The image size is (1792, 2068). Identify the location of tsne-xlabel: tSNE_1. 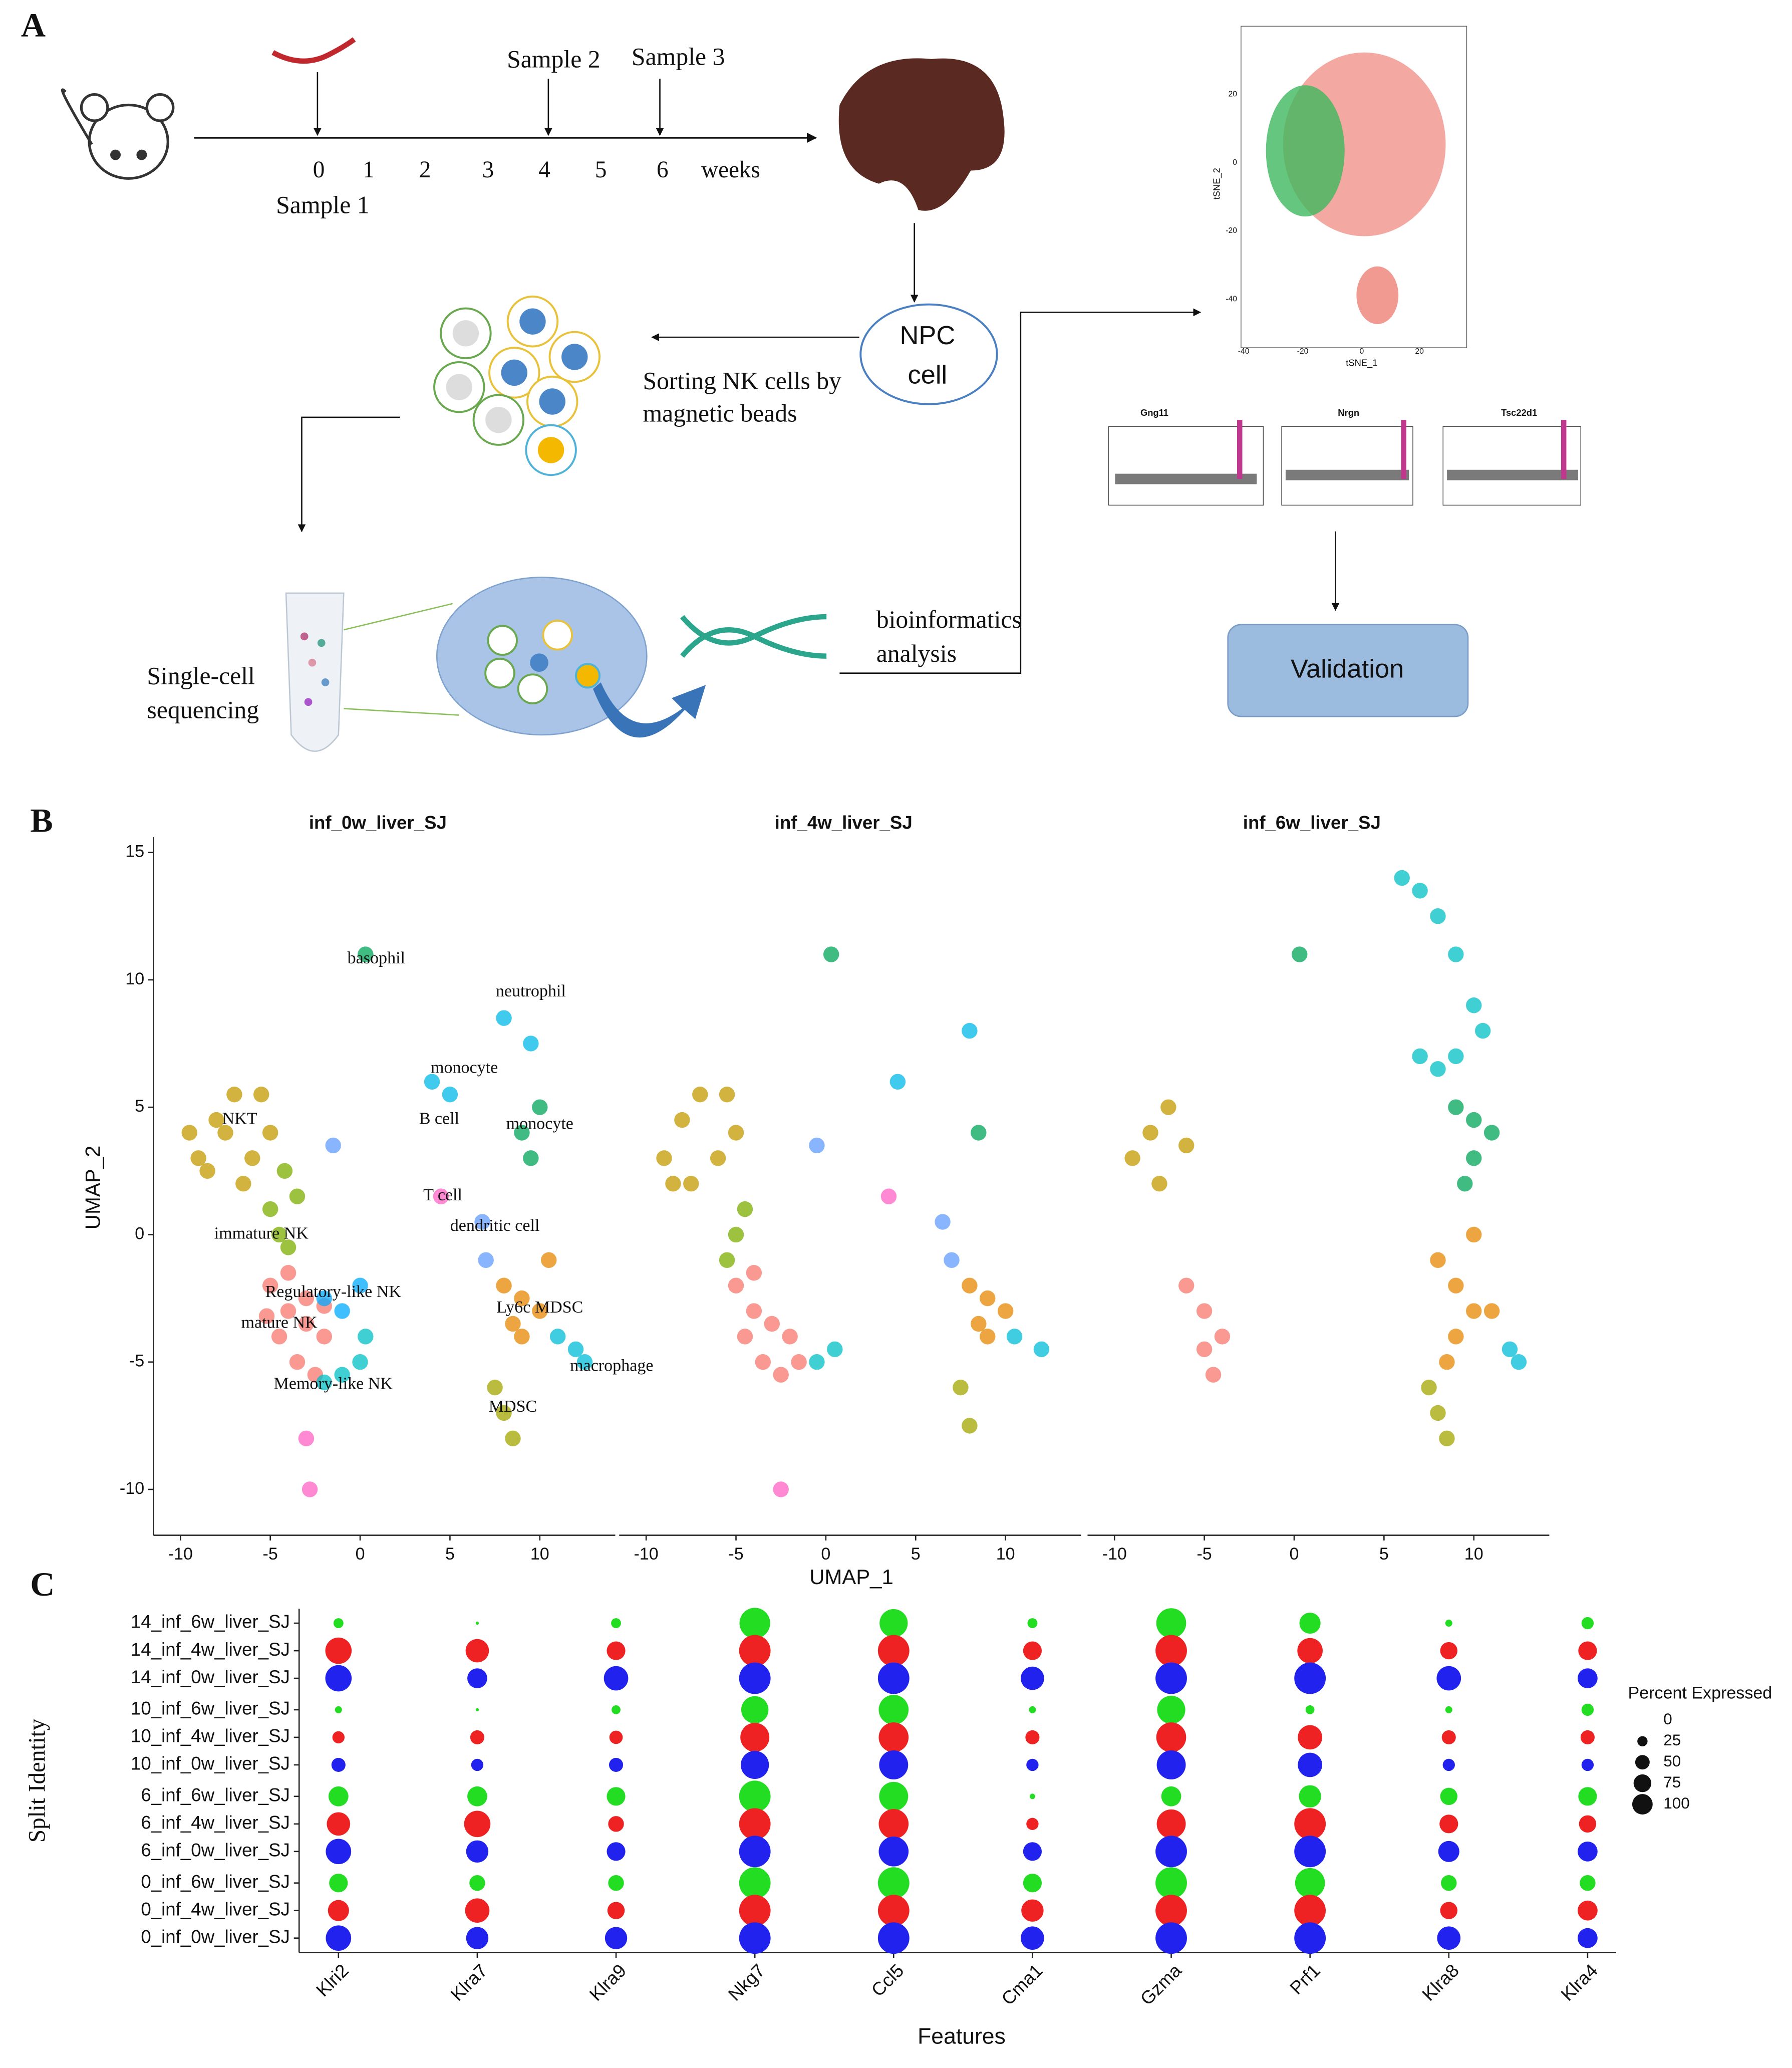
(1361, 362).